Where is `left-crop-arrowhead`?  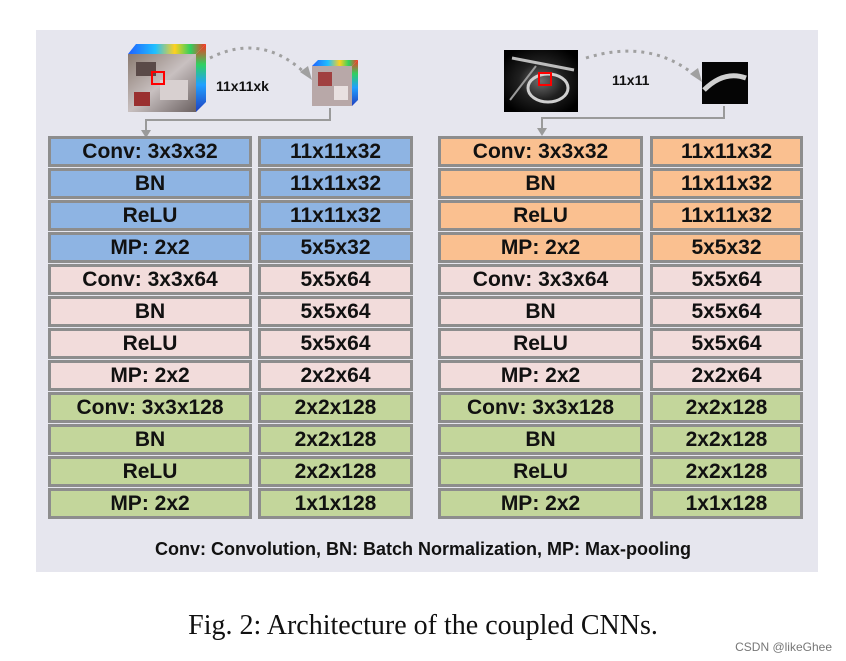
left-crop-arrowhead is located at coordinates (306, 73).